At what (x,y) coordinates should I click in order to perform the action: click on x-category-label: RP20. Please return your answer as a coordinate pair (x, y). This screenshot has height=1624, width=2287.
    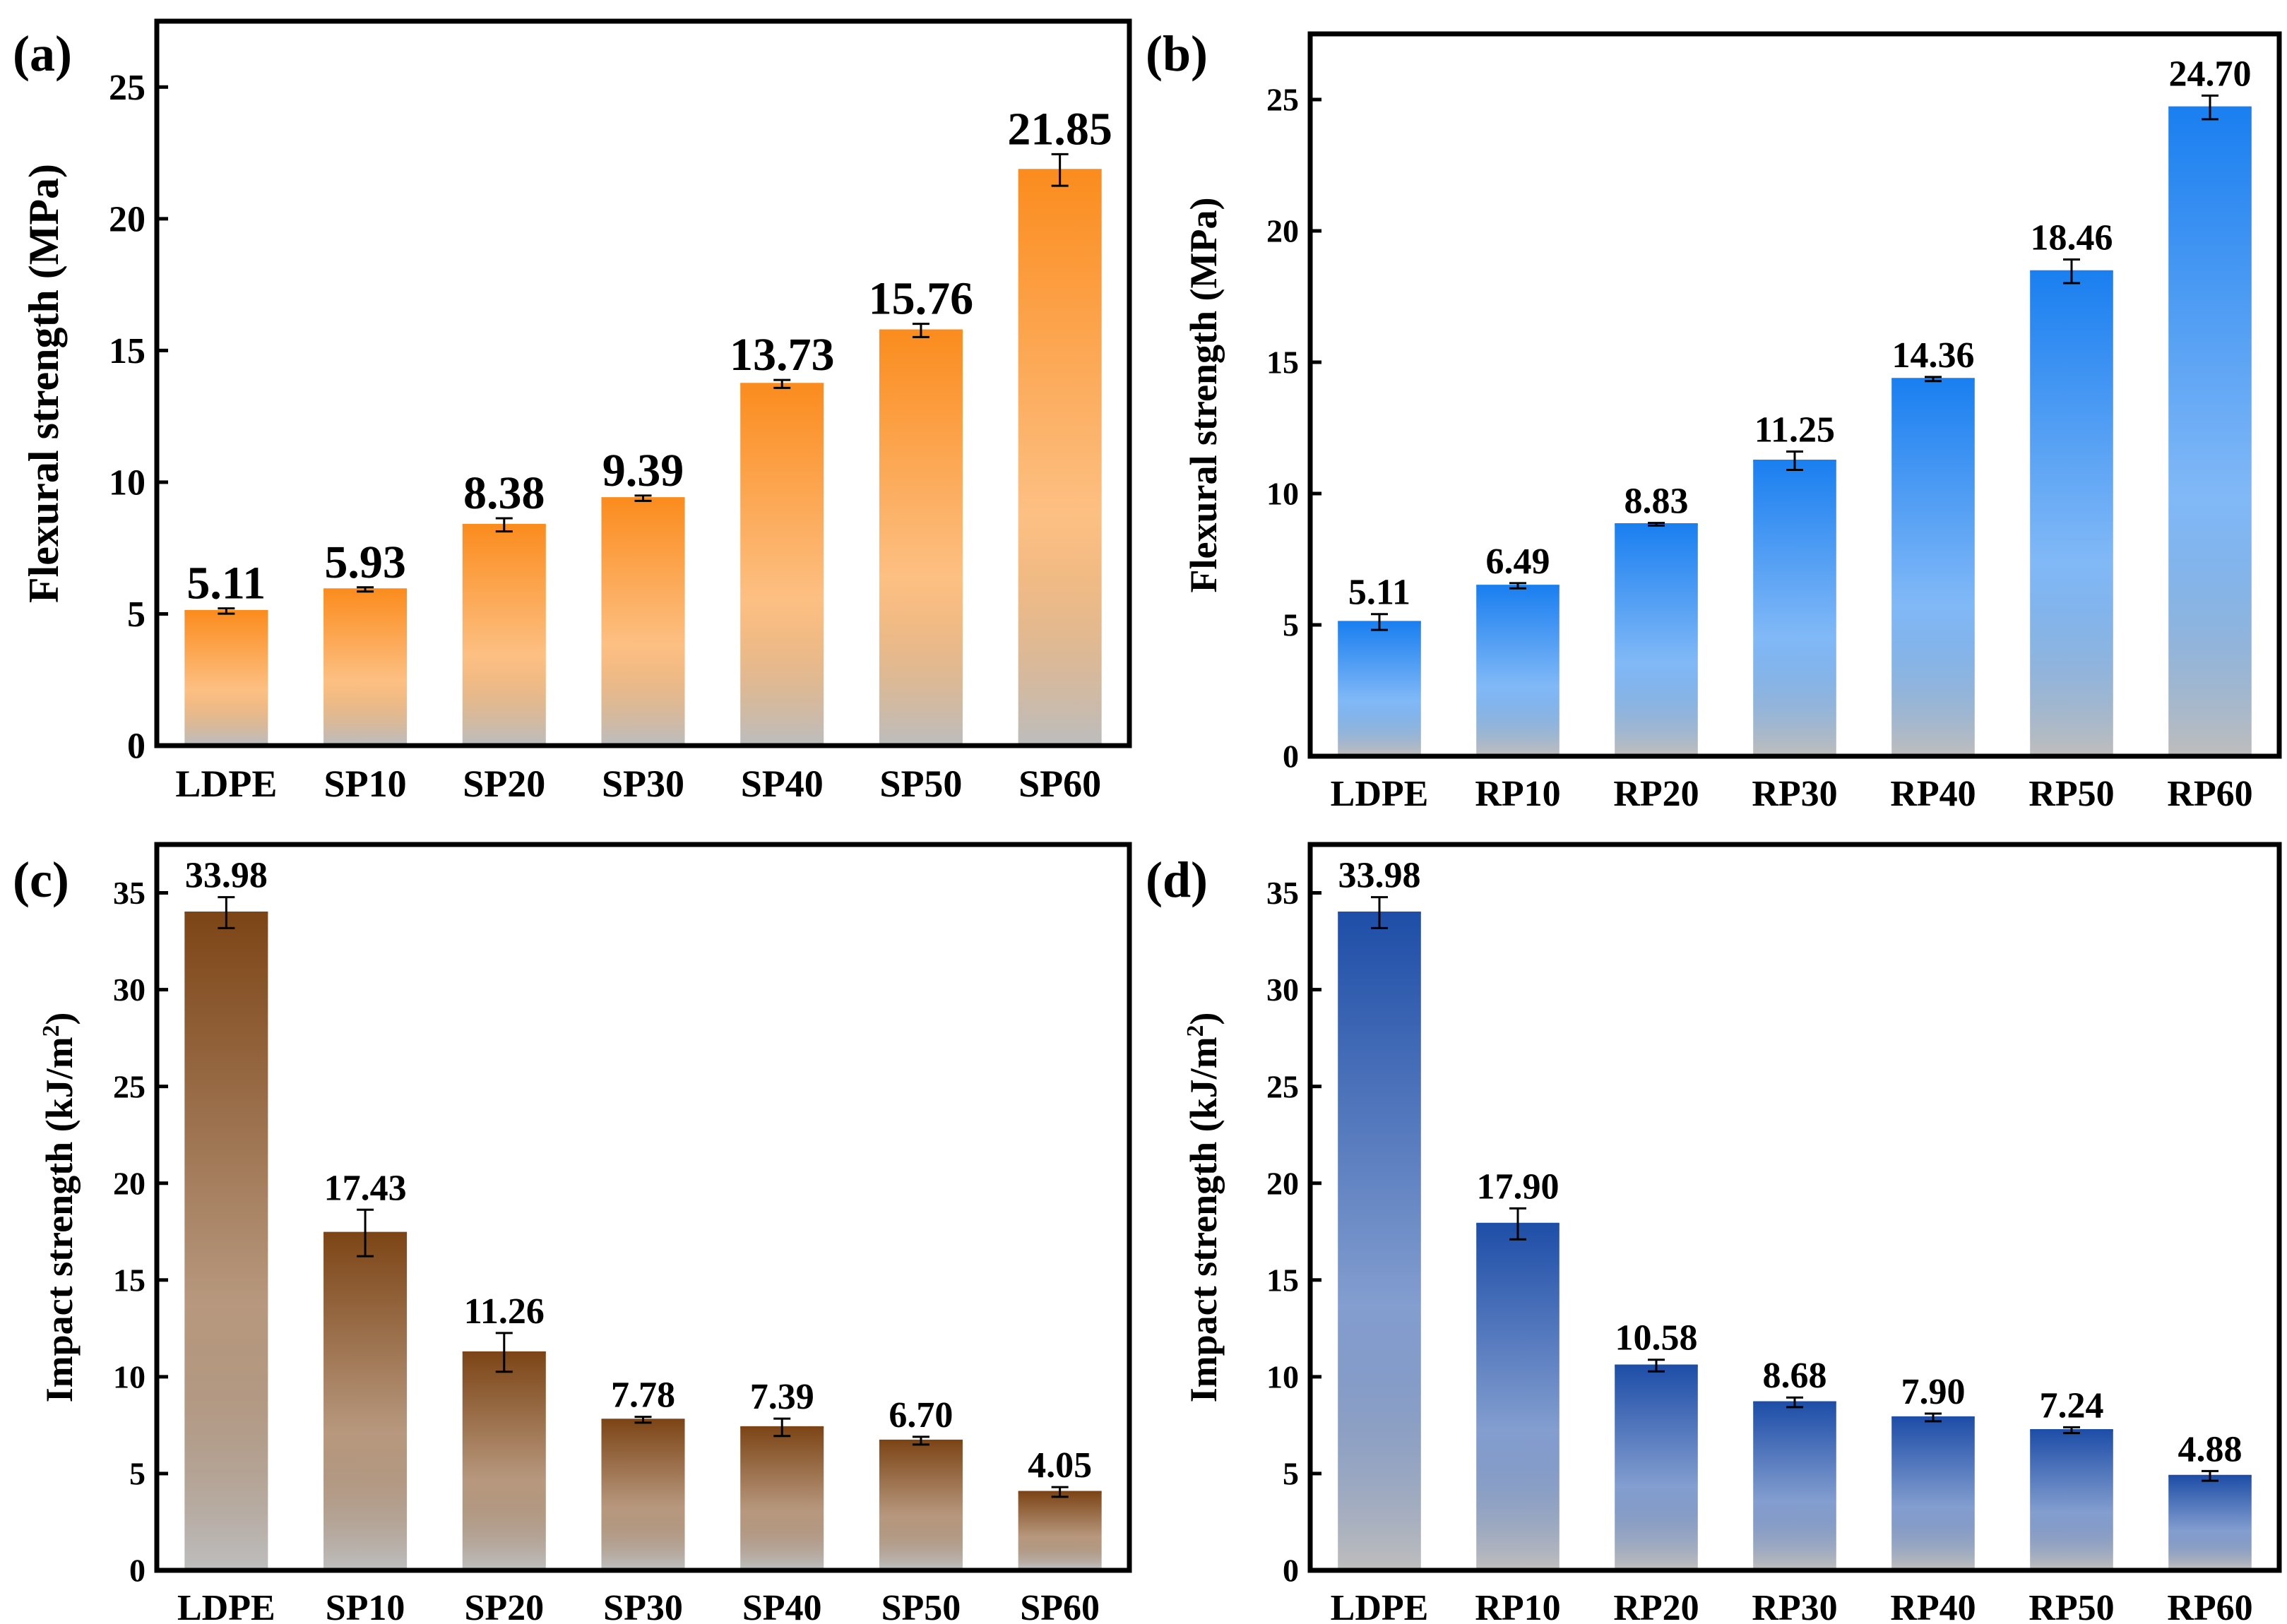
    Looking at the image, I should click on (1656, 1606).